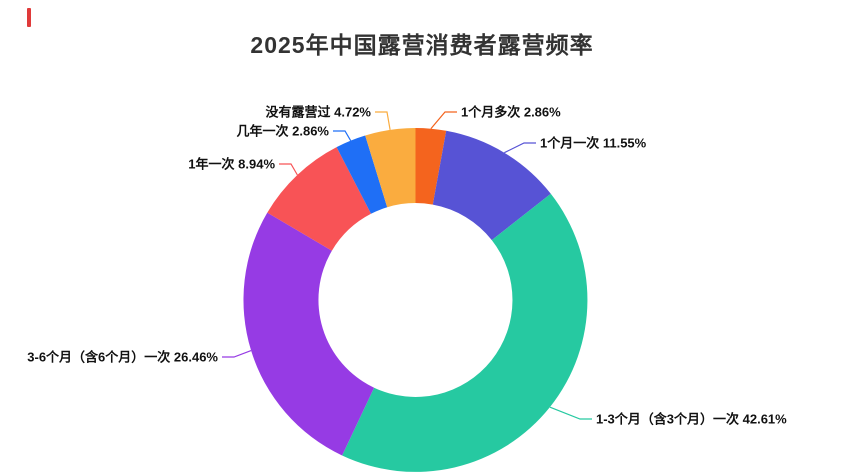  What do you see at coordinates (422, 45) in the screenshot?
I see `chart-title: 2025年中国露营消费者露营频率` at bounding box center [422, 45].